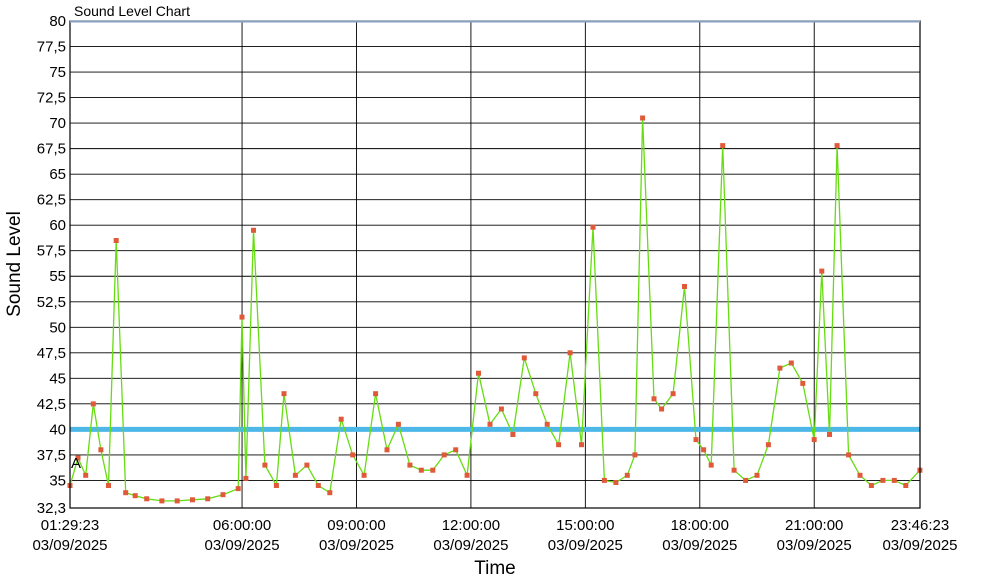 The height and width of the screenshot is (588, 990). I want to click on x-tick-time: 23:46:23, so click(920, 525).